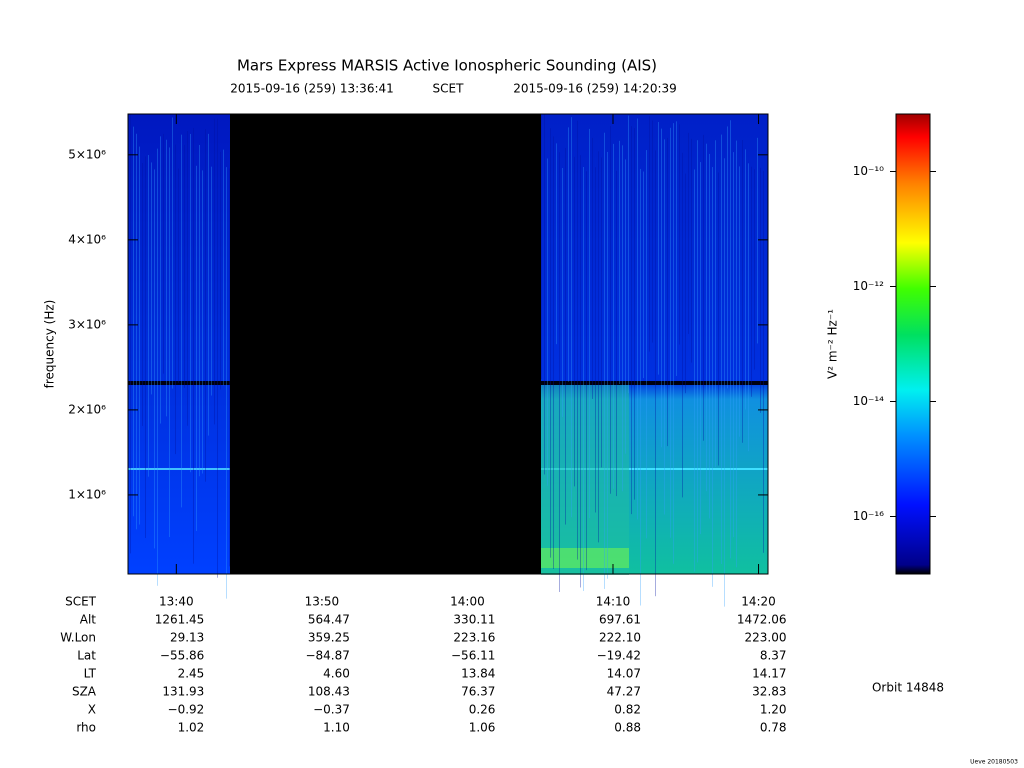 The image size is (1024, 768). What do you see at coordinates (773, 656) in the screenshot?
I see `ephemeris-value: 8.37` at bounding box center [773, 656].